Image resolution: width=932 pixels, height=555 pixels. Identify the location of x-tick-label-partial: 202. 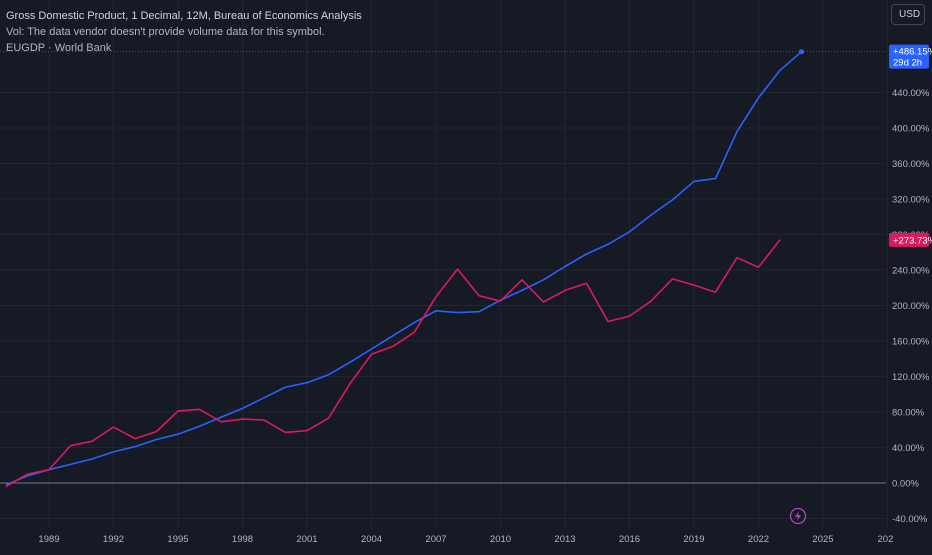
(886, 539).